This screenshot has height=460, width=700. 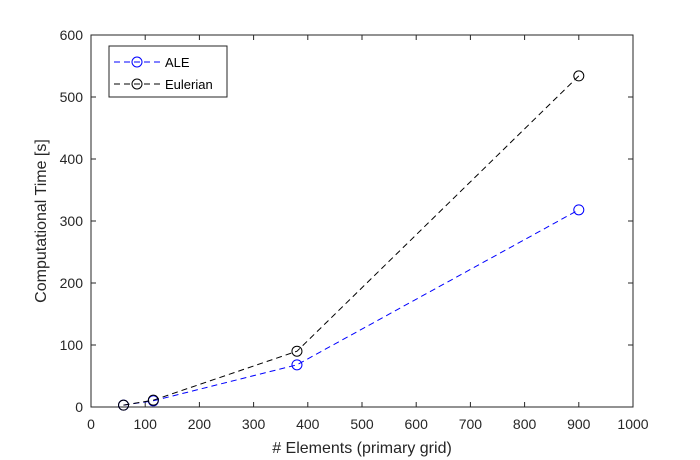 What do you see at coordinates (137, 84) in the screenshot?
I see `legend-marker-eulerian` at bounding box center [137, 84].